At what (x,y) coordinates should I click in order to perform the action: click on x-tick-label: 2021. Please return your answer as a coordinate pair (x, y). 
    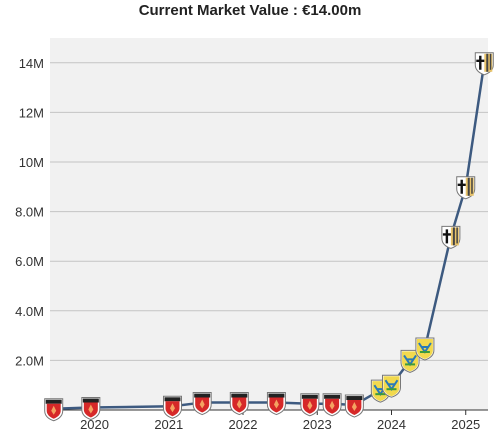
    Looking at the image, I should click on (168, 424).